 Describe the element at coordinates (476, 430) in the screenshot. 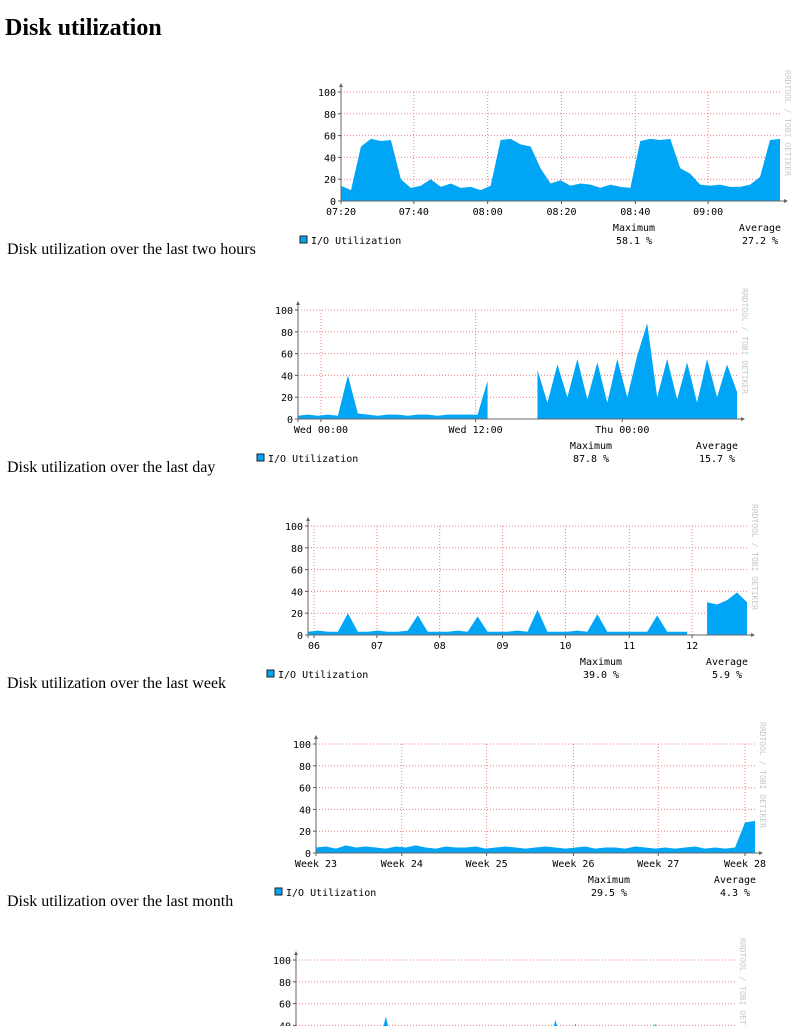

I see `x-tick-label: Wed 12:00` at that location.